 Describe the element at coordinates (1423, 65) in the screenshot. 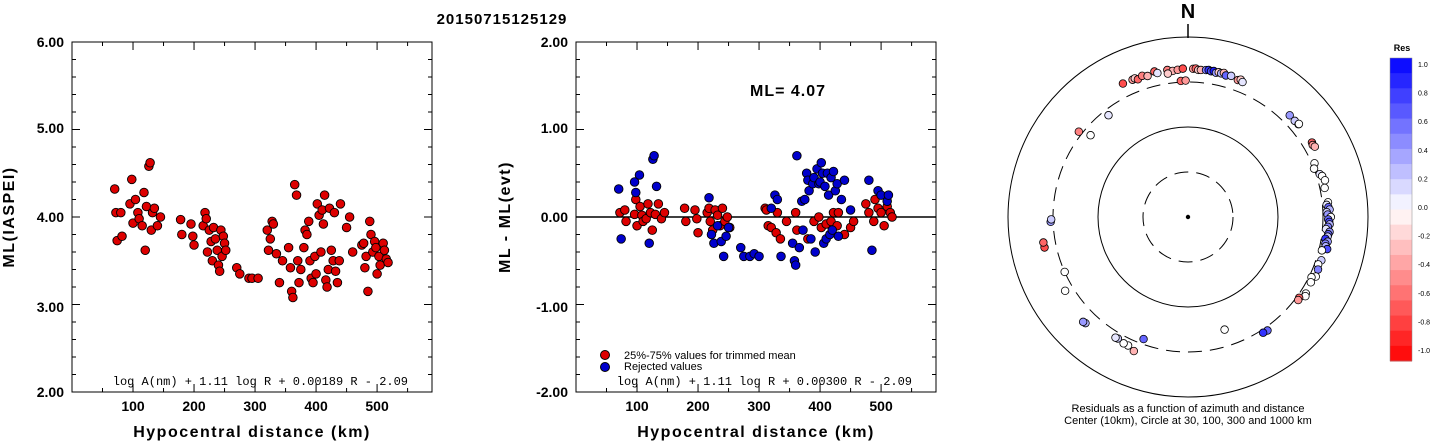

I see `colorbar-tick-label: 1.0` at that location.